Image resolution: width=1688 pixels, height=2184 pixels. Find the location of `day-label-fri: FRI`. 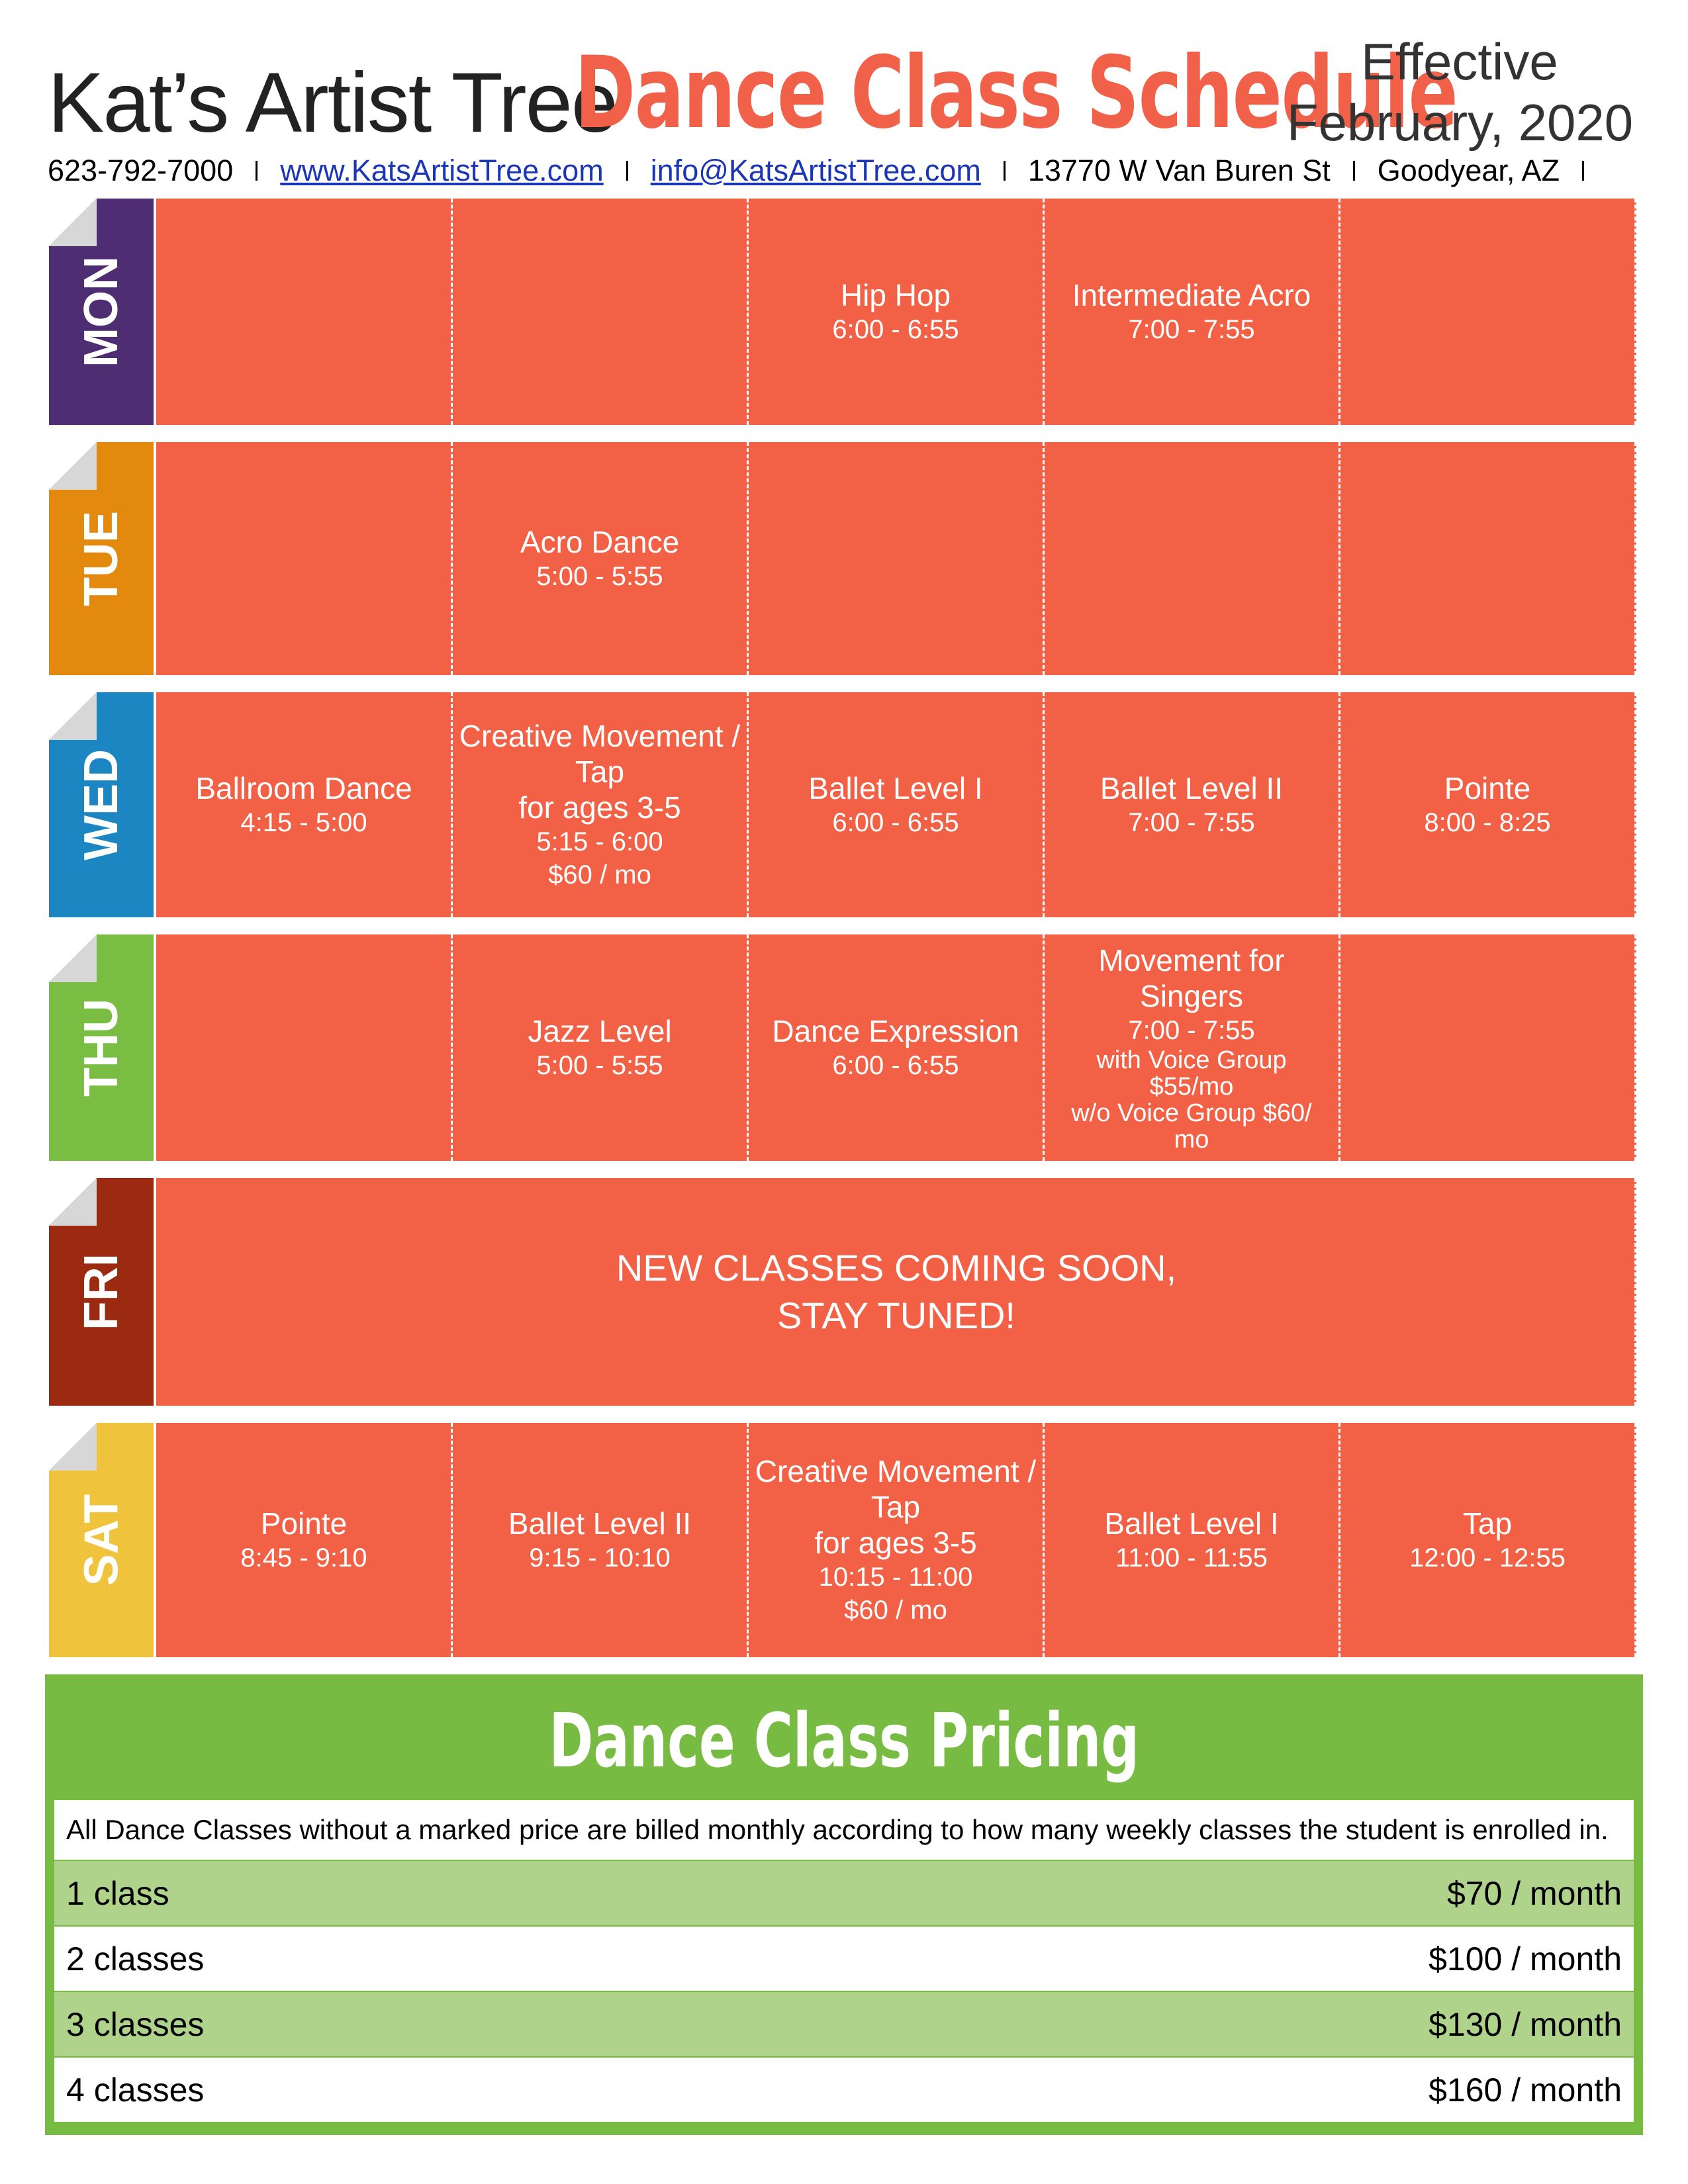

day-label-fri: FRI is located at coordinates (101, 1291).